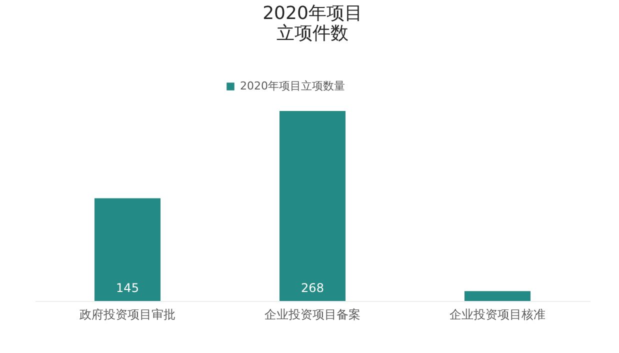 The width and height of the screenshot is (619, 353). What do you see at coordinates (312, 13) in the screenshot?
I see `chart-title: 2020年项目` at bounding box center [312, 13].